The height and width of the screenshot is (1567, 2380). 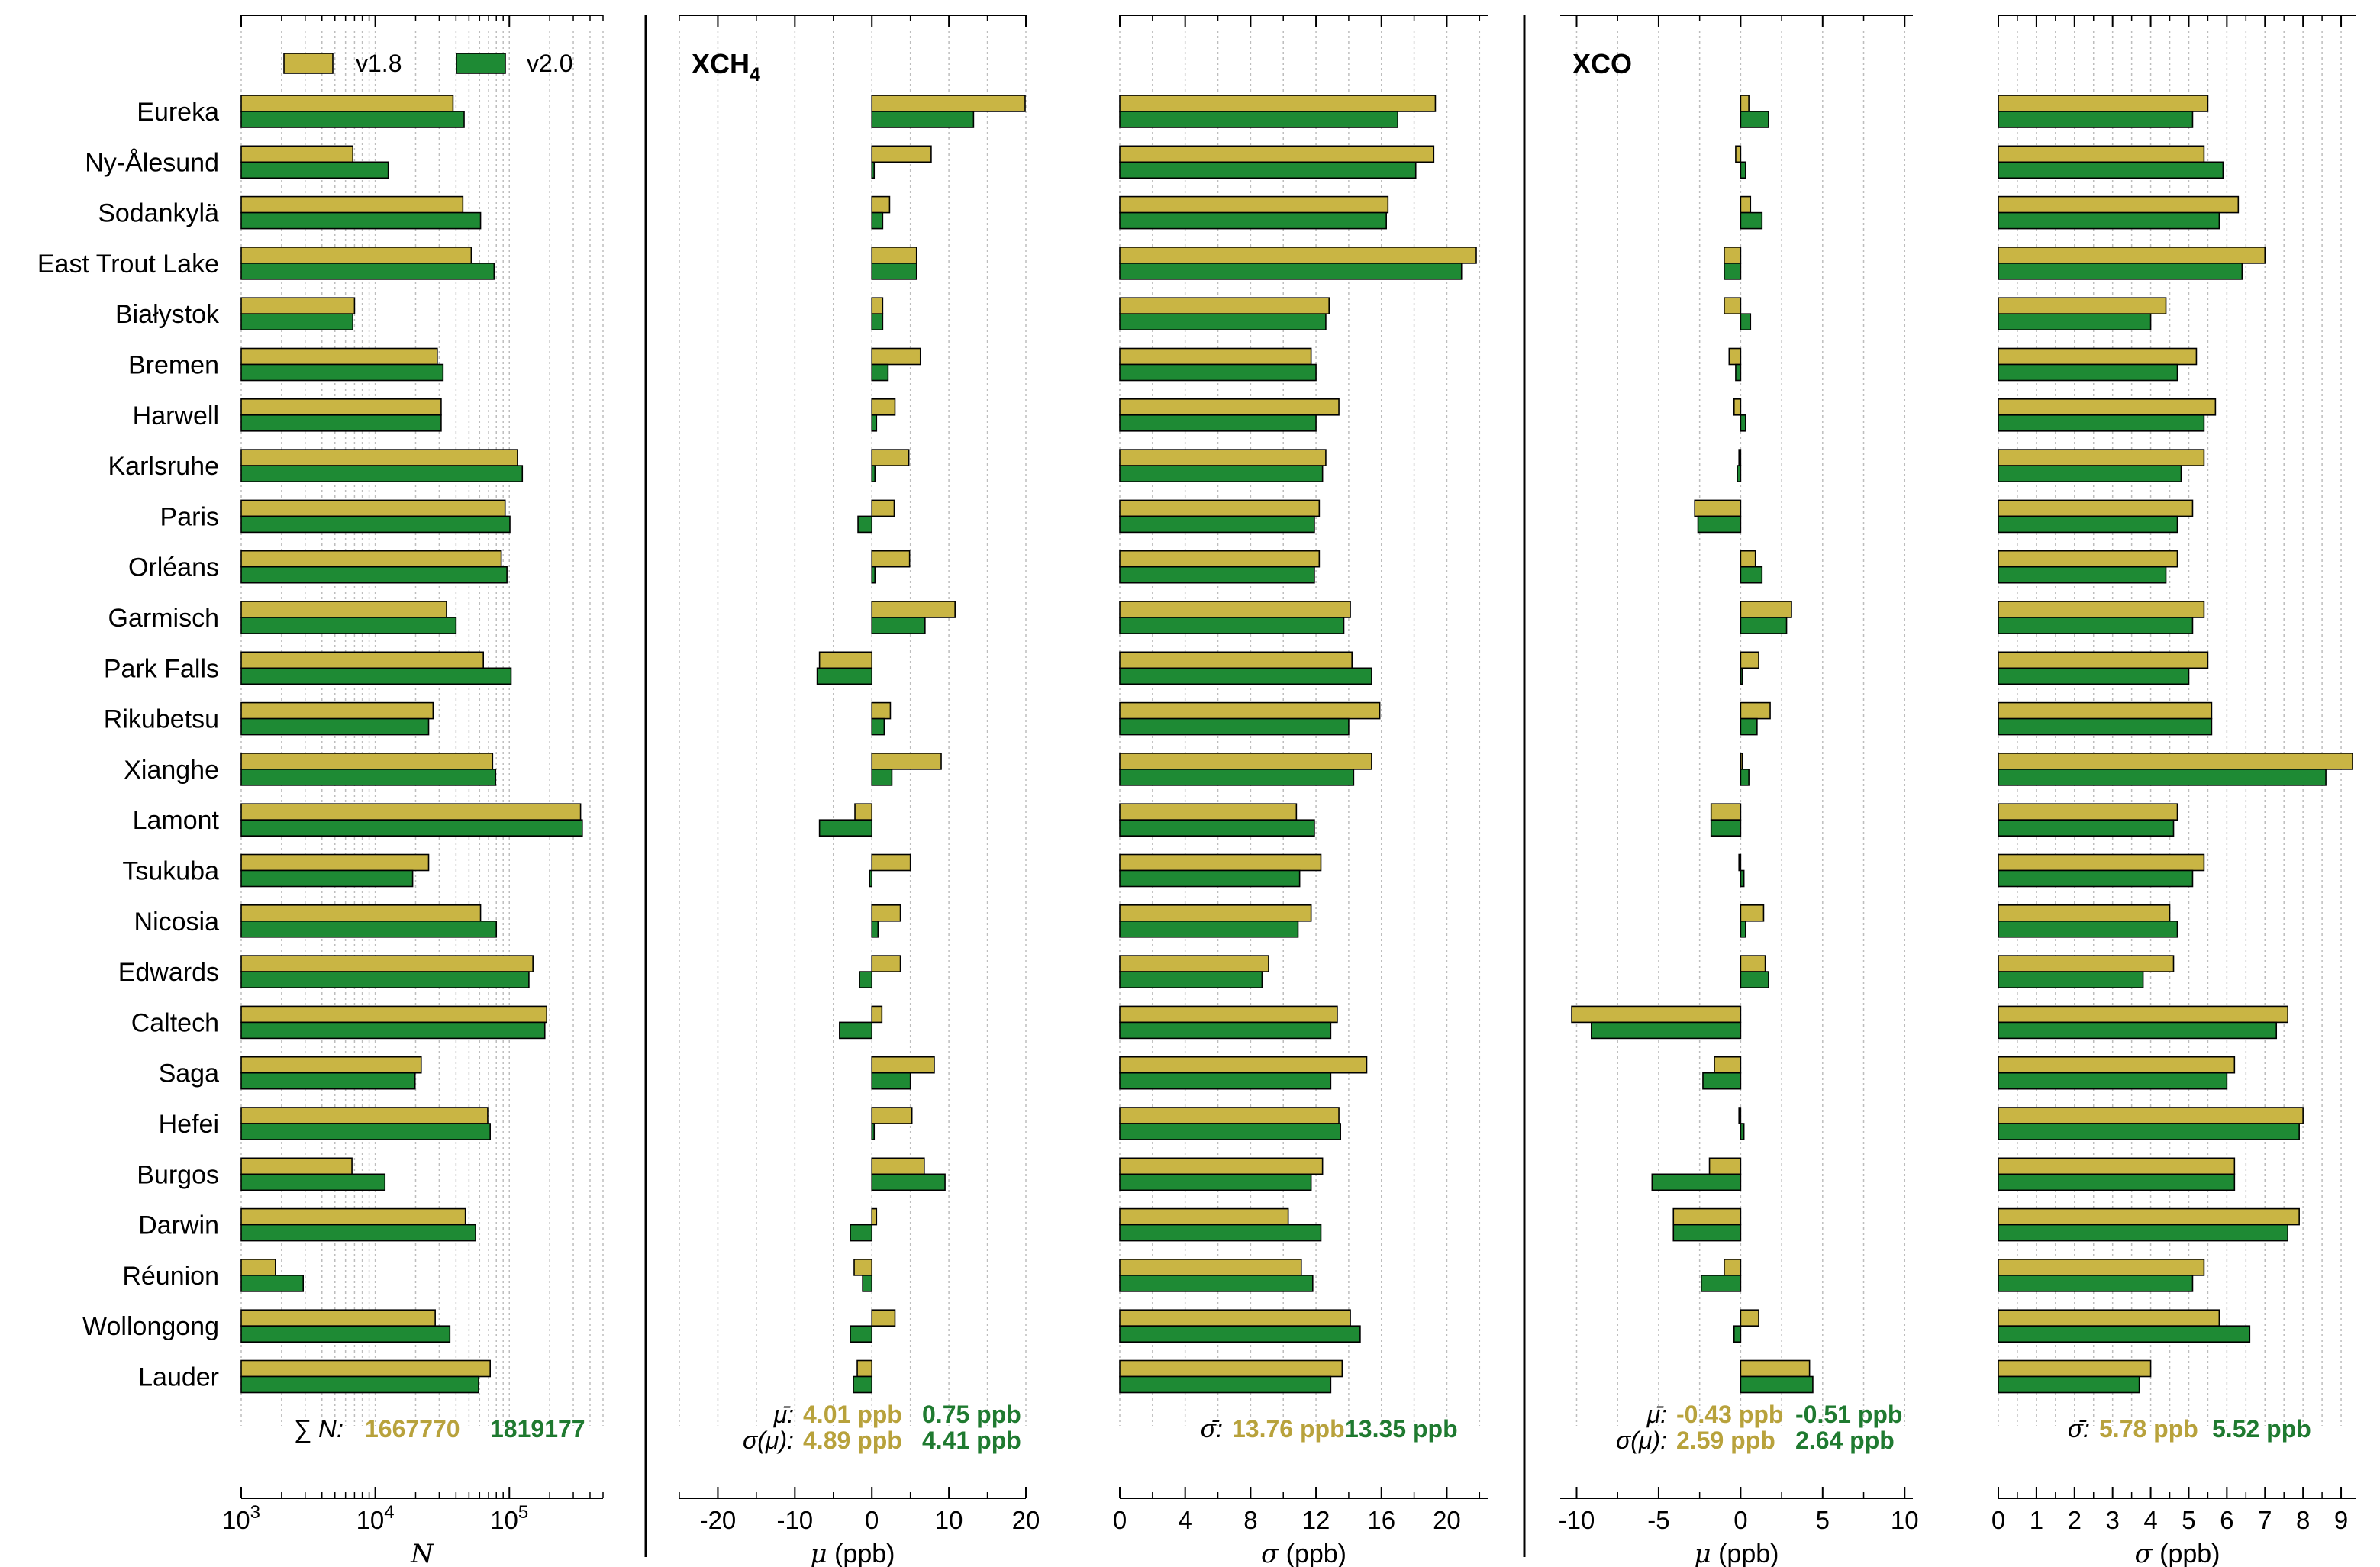 What do you see at coordinates (318, 1428) in the screenshot?
I see `annotation-label: ∑ N:` at bounding box center [318, 1428].